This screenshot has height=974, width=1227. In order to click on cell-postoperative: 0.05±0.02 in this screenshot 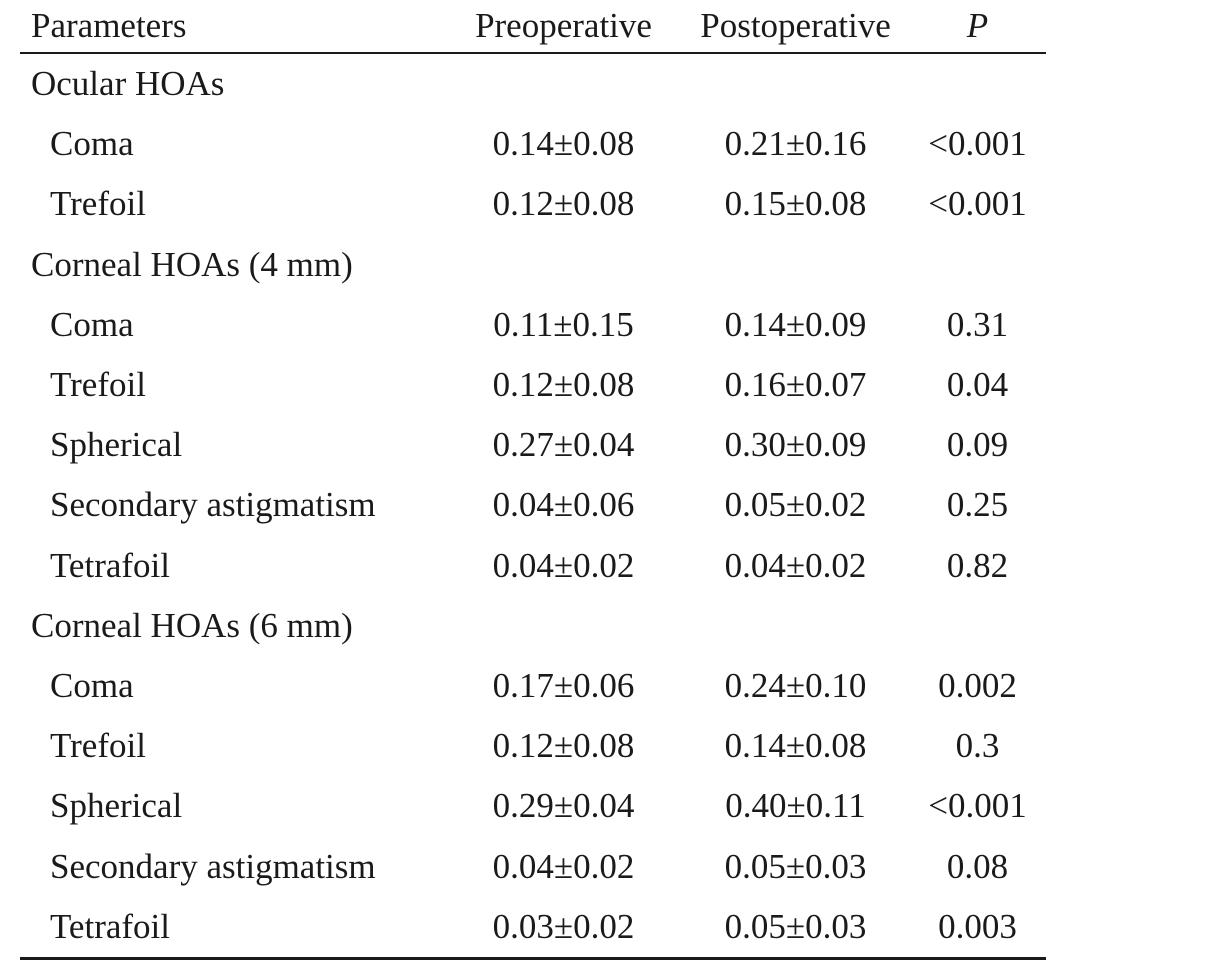, I will do `click(795, 505)`.